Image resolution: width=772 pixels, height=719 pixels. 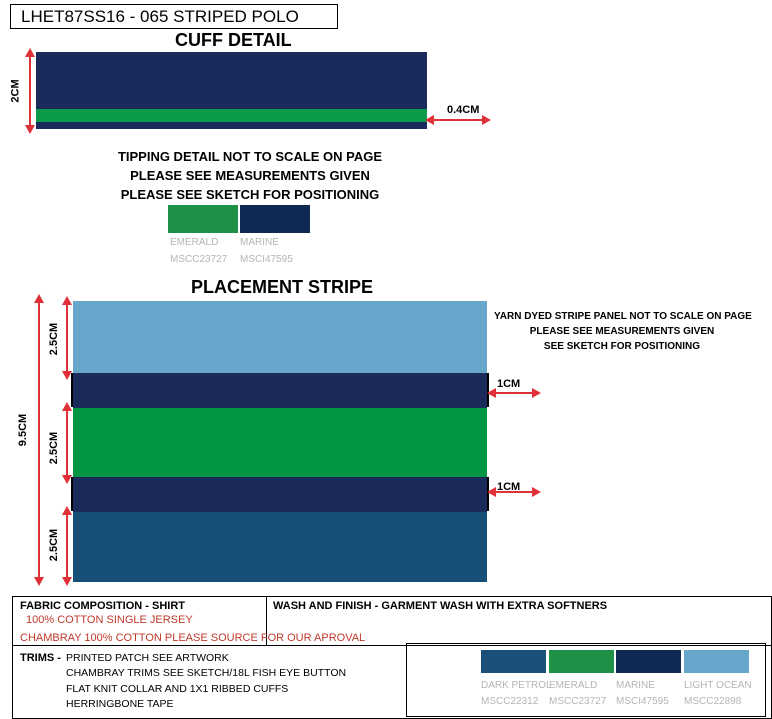 What do you see at coordinates (39, 440) in the screenshot?
I see `placement-total-arrow` at bounding box center [39, 440].